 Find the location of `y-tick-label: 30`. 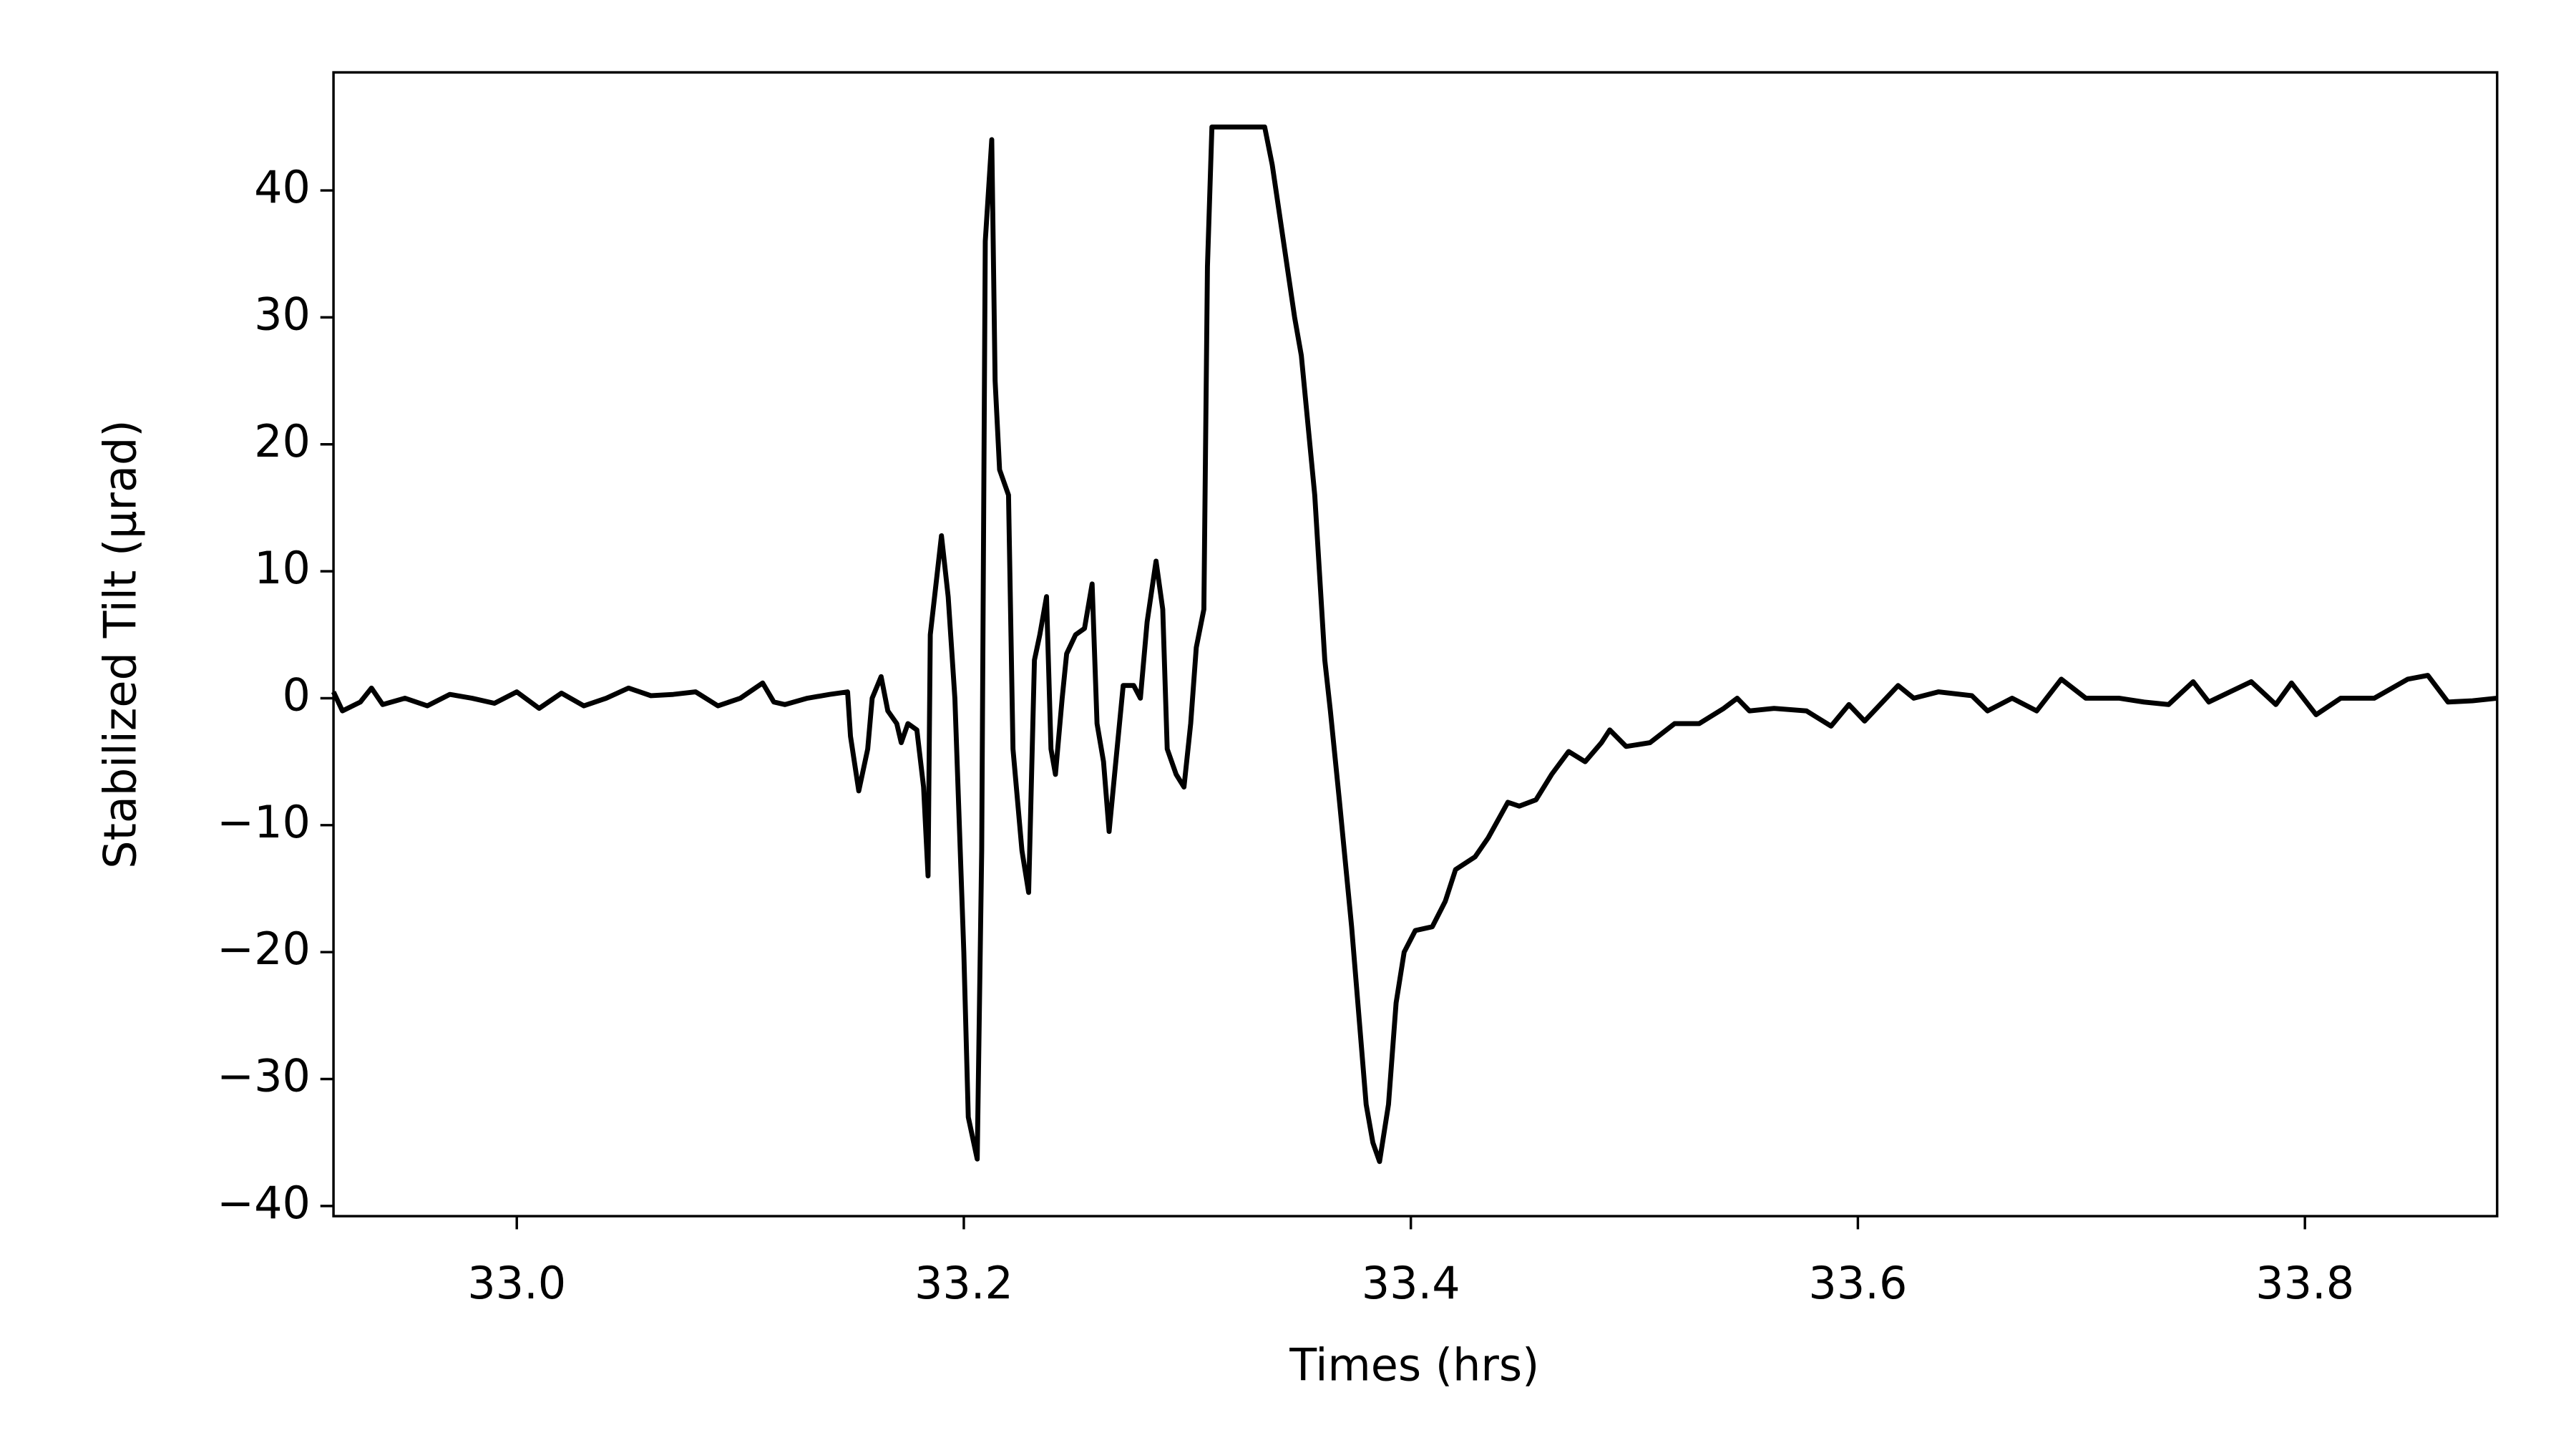

y-tick-label: 30 is located at coordinates (282, 314).